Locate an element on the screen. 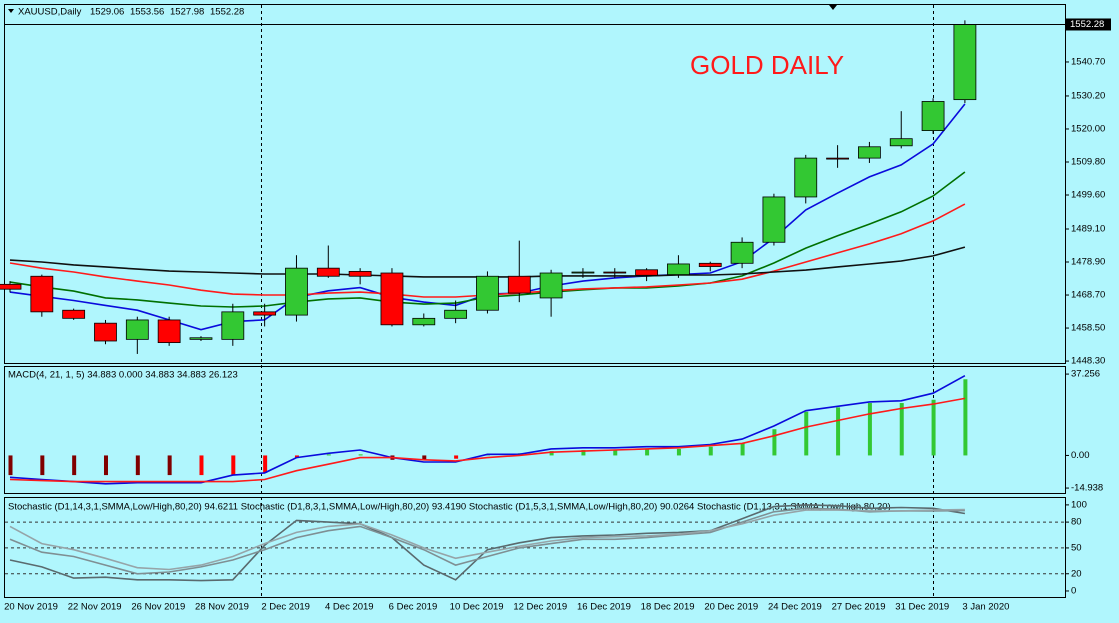  y-tick-label: 0 is located at coordinates (1073, 590).